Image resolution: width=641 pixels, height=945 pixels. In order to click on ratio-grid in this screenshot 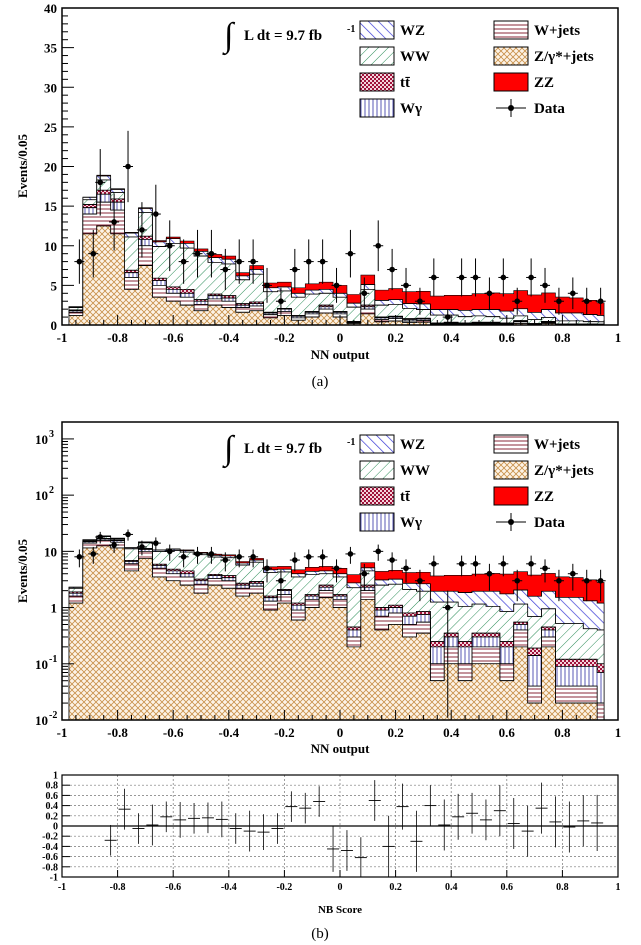, I will do `click(340, 826)`.